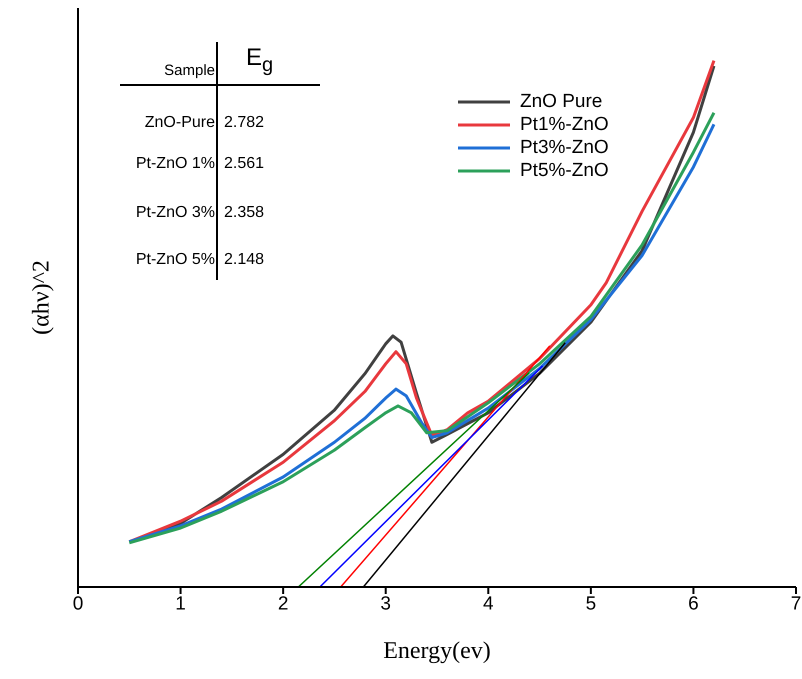 This screenshot has width=802, height=679. What do you see at coordinates (260, 60) in the screenshot?
I see `annotation: E$_{g}$` at bounding box center [260, 60].